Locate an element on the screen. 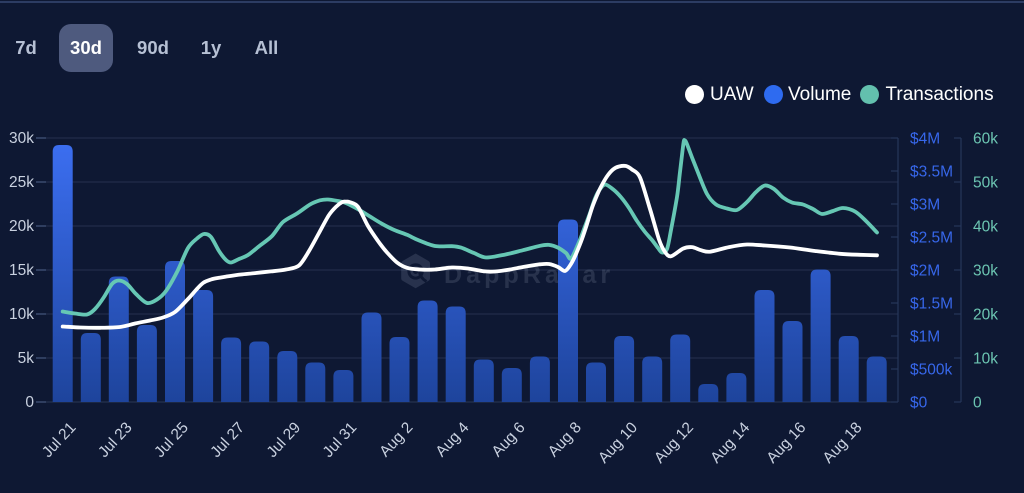 Image resolution: width=1024 pixels, height=493 pixels. svg-text: Aug 8 is located at coordinates (565, 439).